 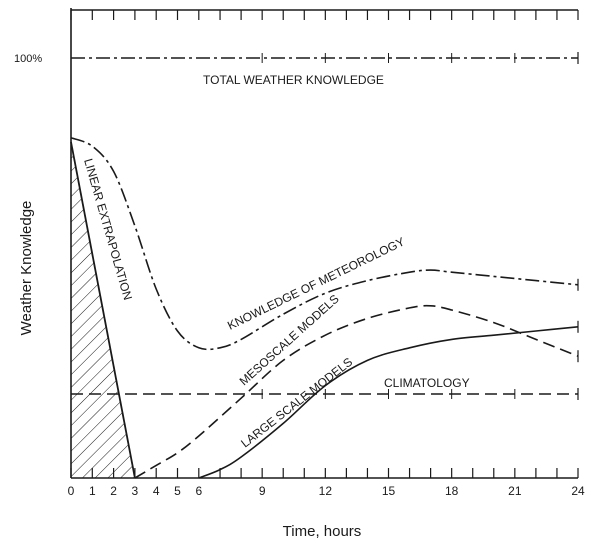 I want to click on x-tick-label: 12, so click(x=326, y=491).